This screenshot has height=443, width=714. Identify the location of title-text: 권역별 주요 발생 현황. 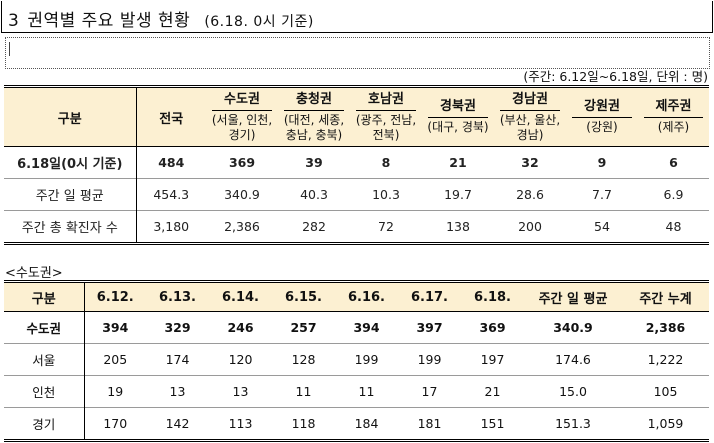
(109, 21).